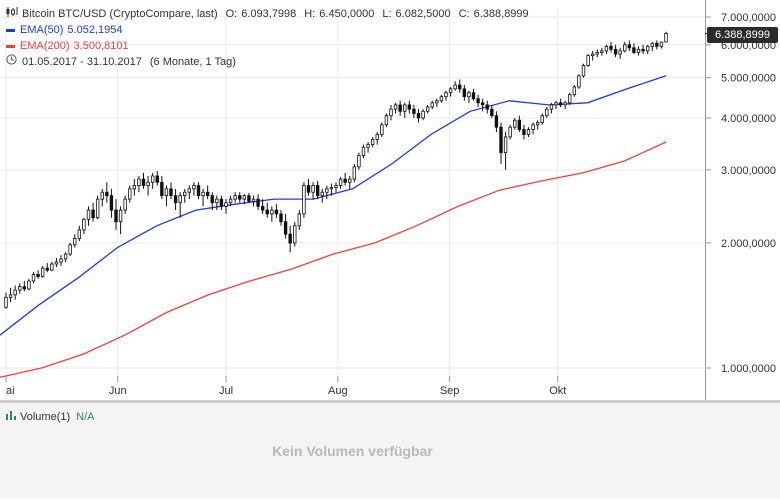  What do you see at coordinates (748, 369) in the screenshot?
I see `y-tick-label: 1.000,0000` at bounding box center [748, 369].